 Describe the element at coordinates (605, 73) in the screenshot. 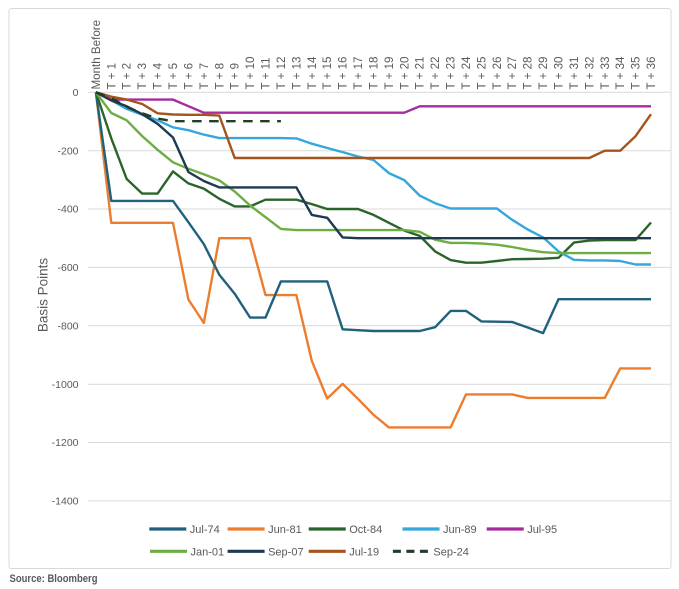

I see `svg-text: T + 33` at that location.